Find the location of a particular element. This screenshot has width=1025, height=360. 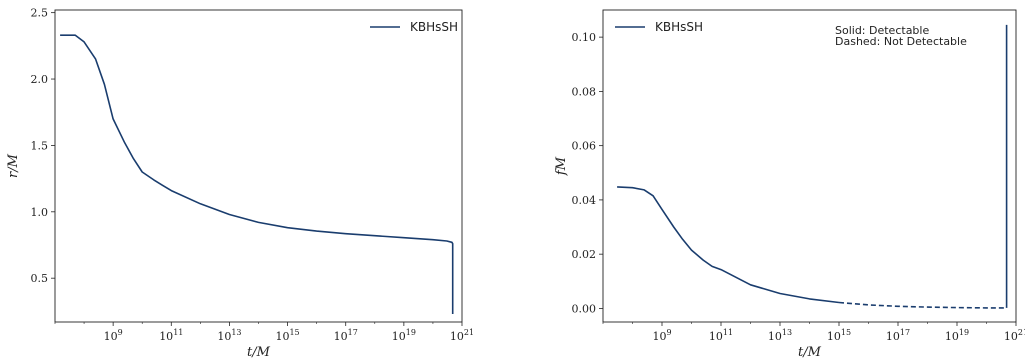

y-tick-label: 2.5 is located at coordinates (40, 13).